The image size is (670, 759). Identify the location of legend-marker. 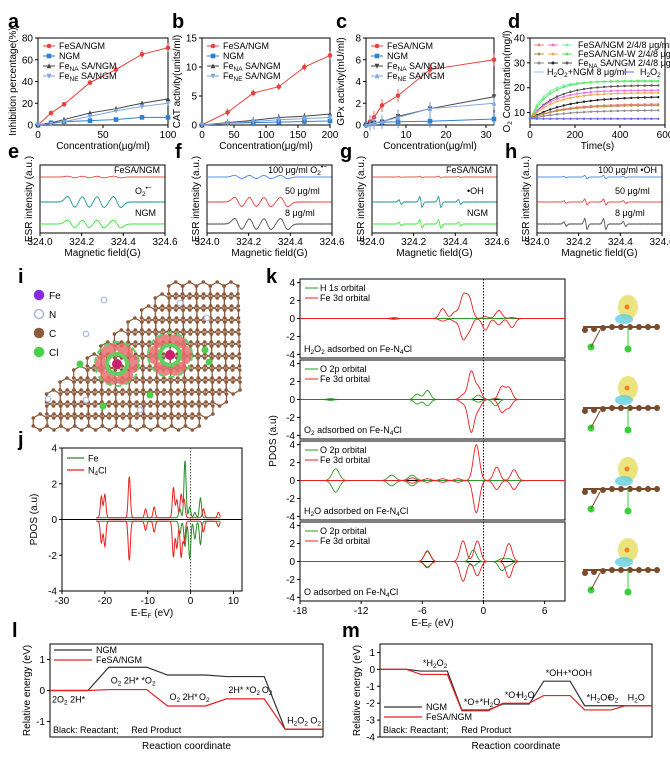
(553, 54).